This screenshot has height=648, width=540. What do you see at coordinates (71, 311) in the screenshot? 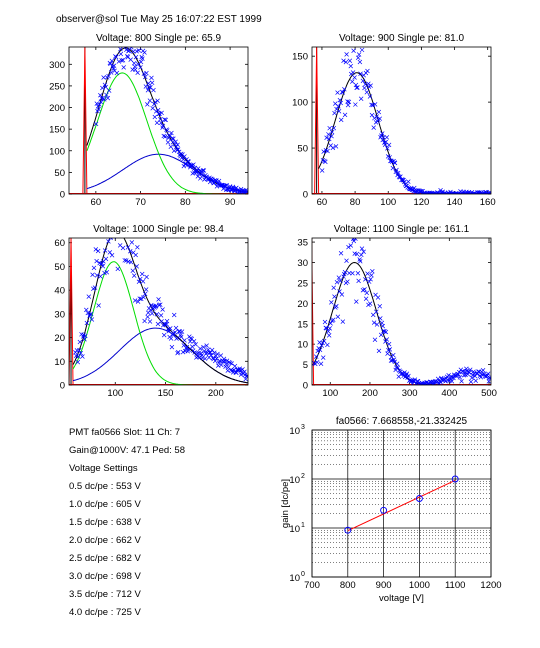
I see `pedestal-curve` at bounding box center [71, 311].